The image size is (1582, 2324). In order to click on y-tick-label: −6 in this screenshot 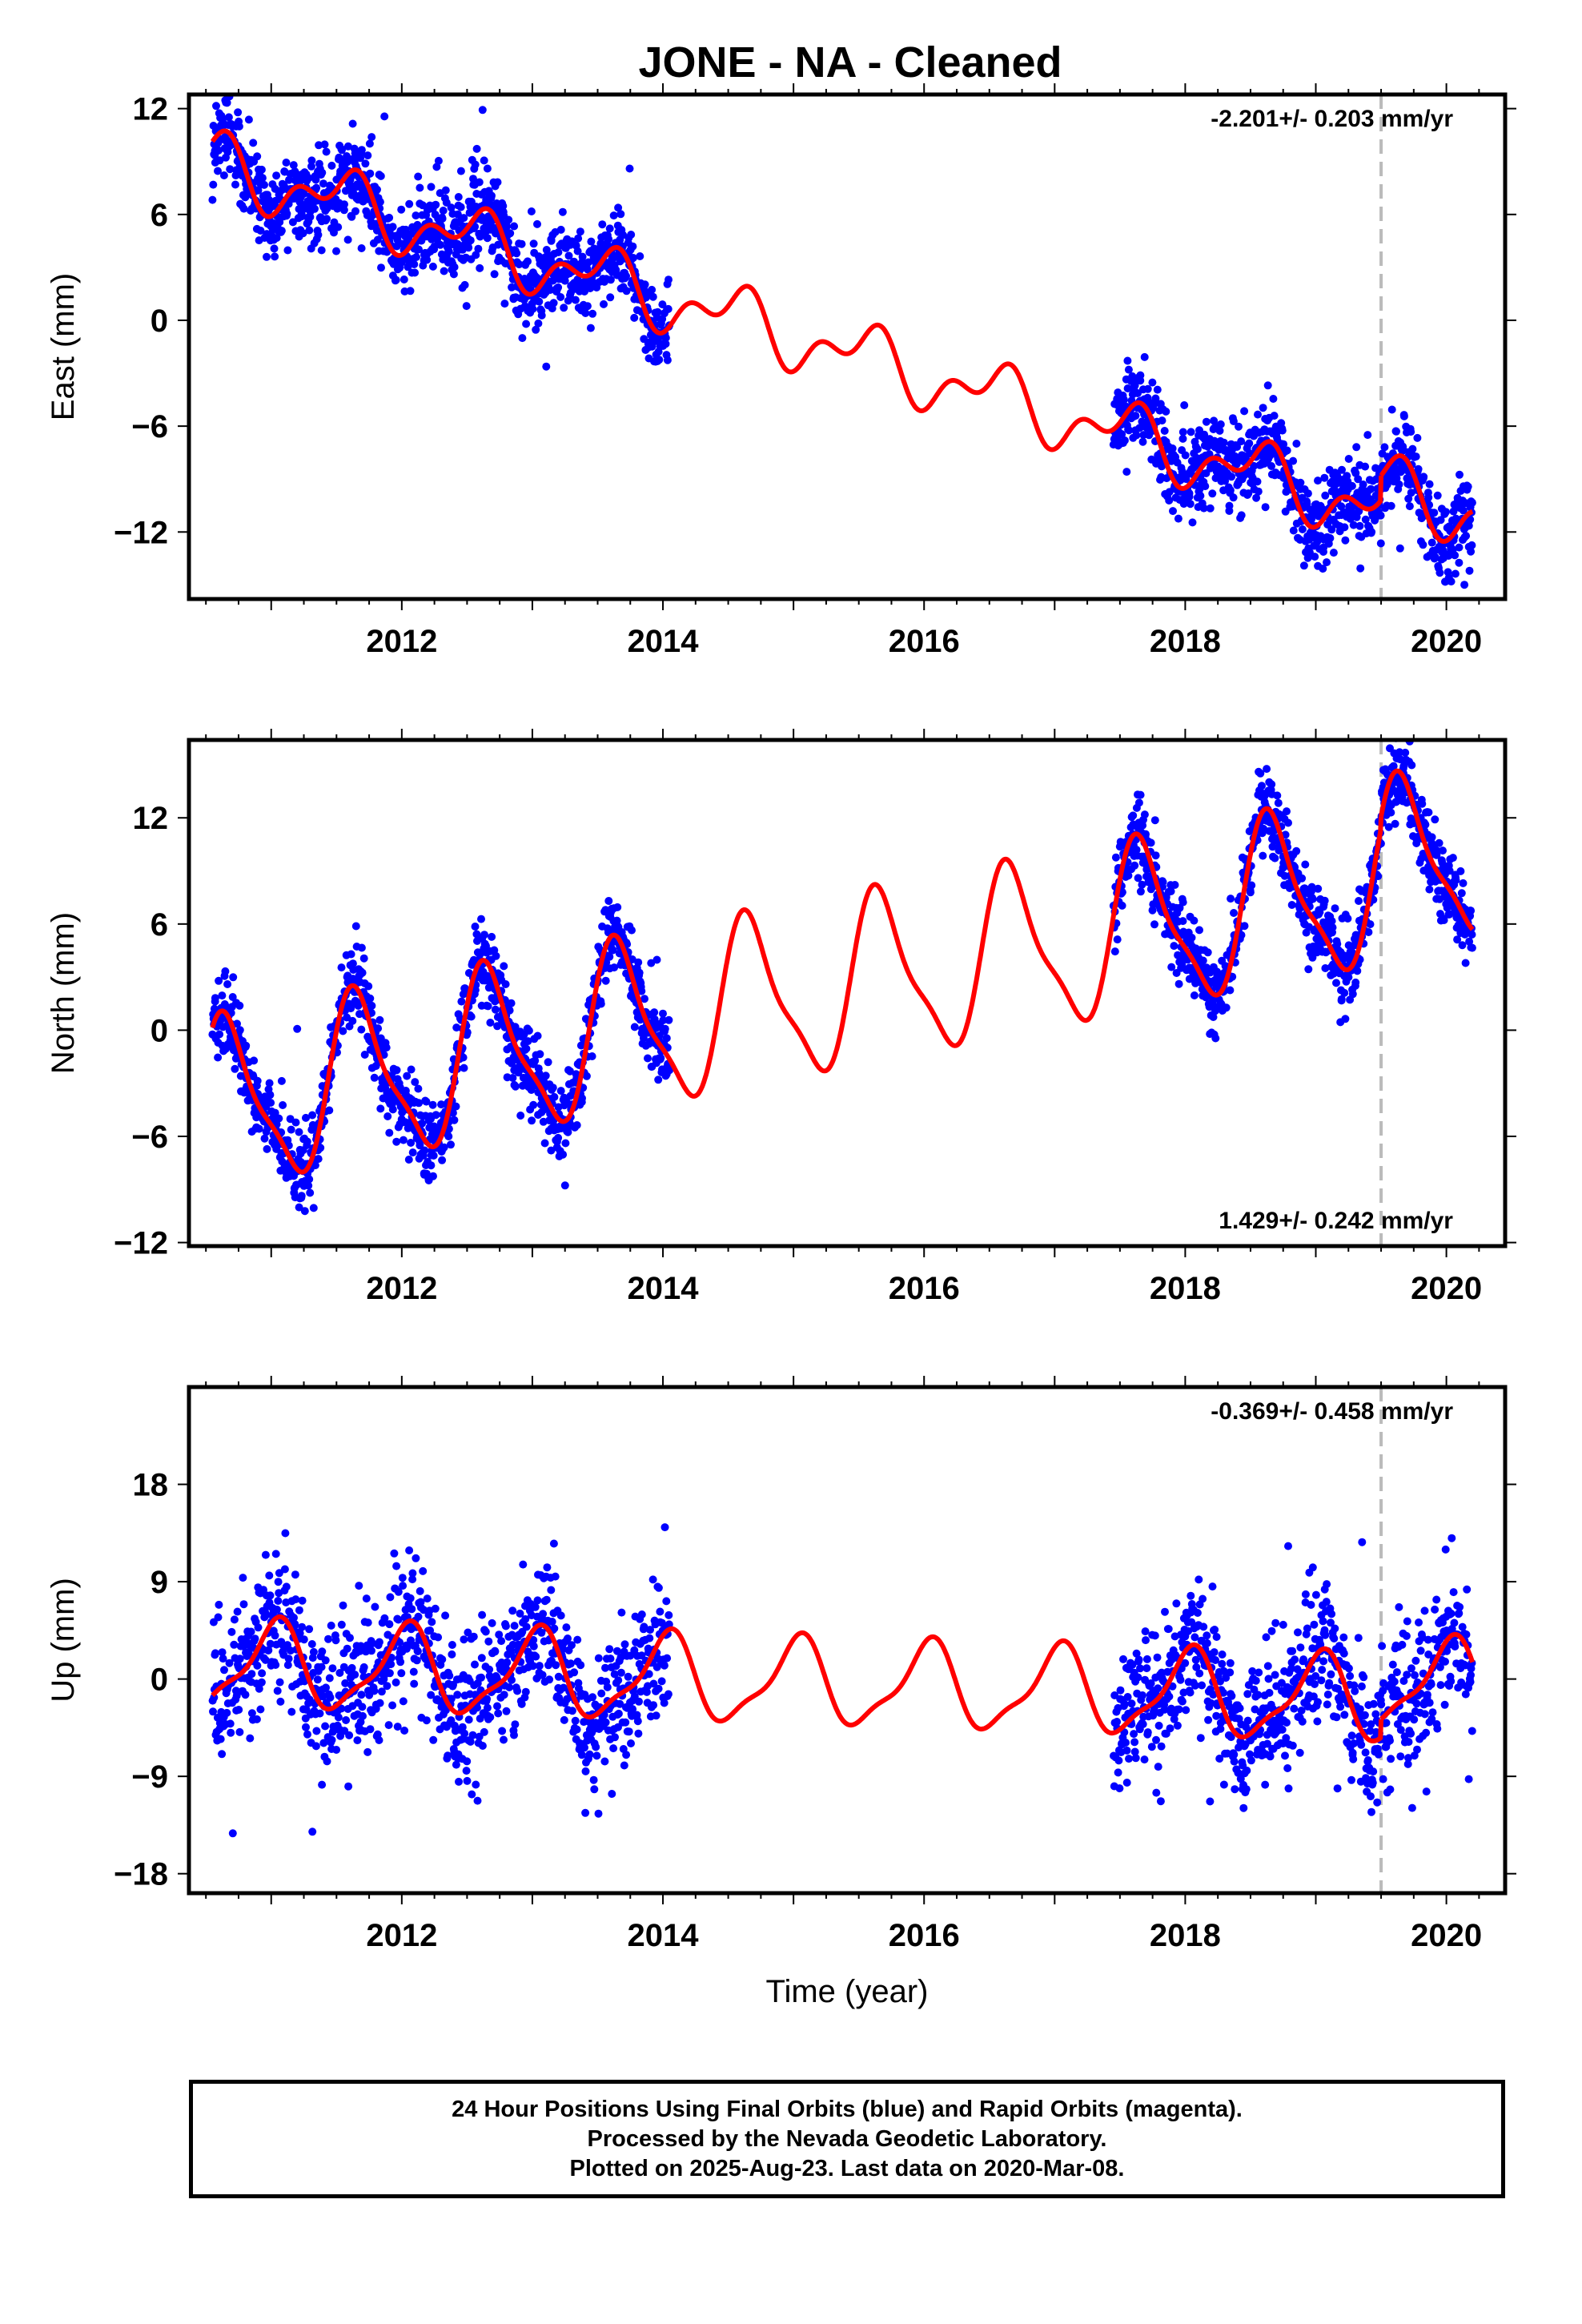, I will do `click(149, 1137)`.